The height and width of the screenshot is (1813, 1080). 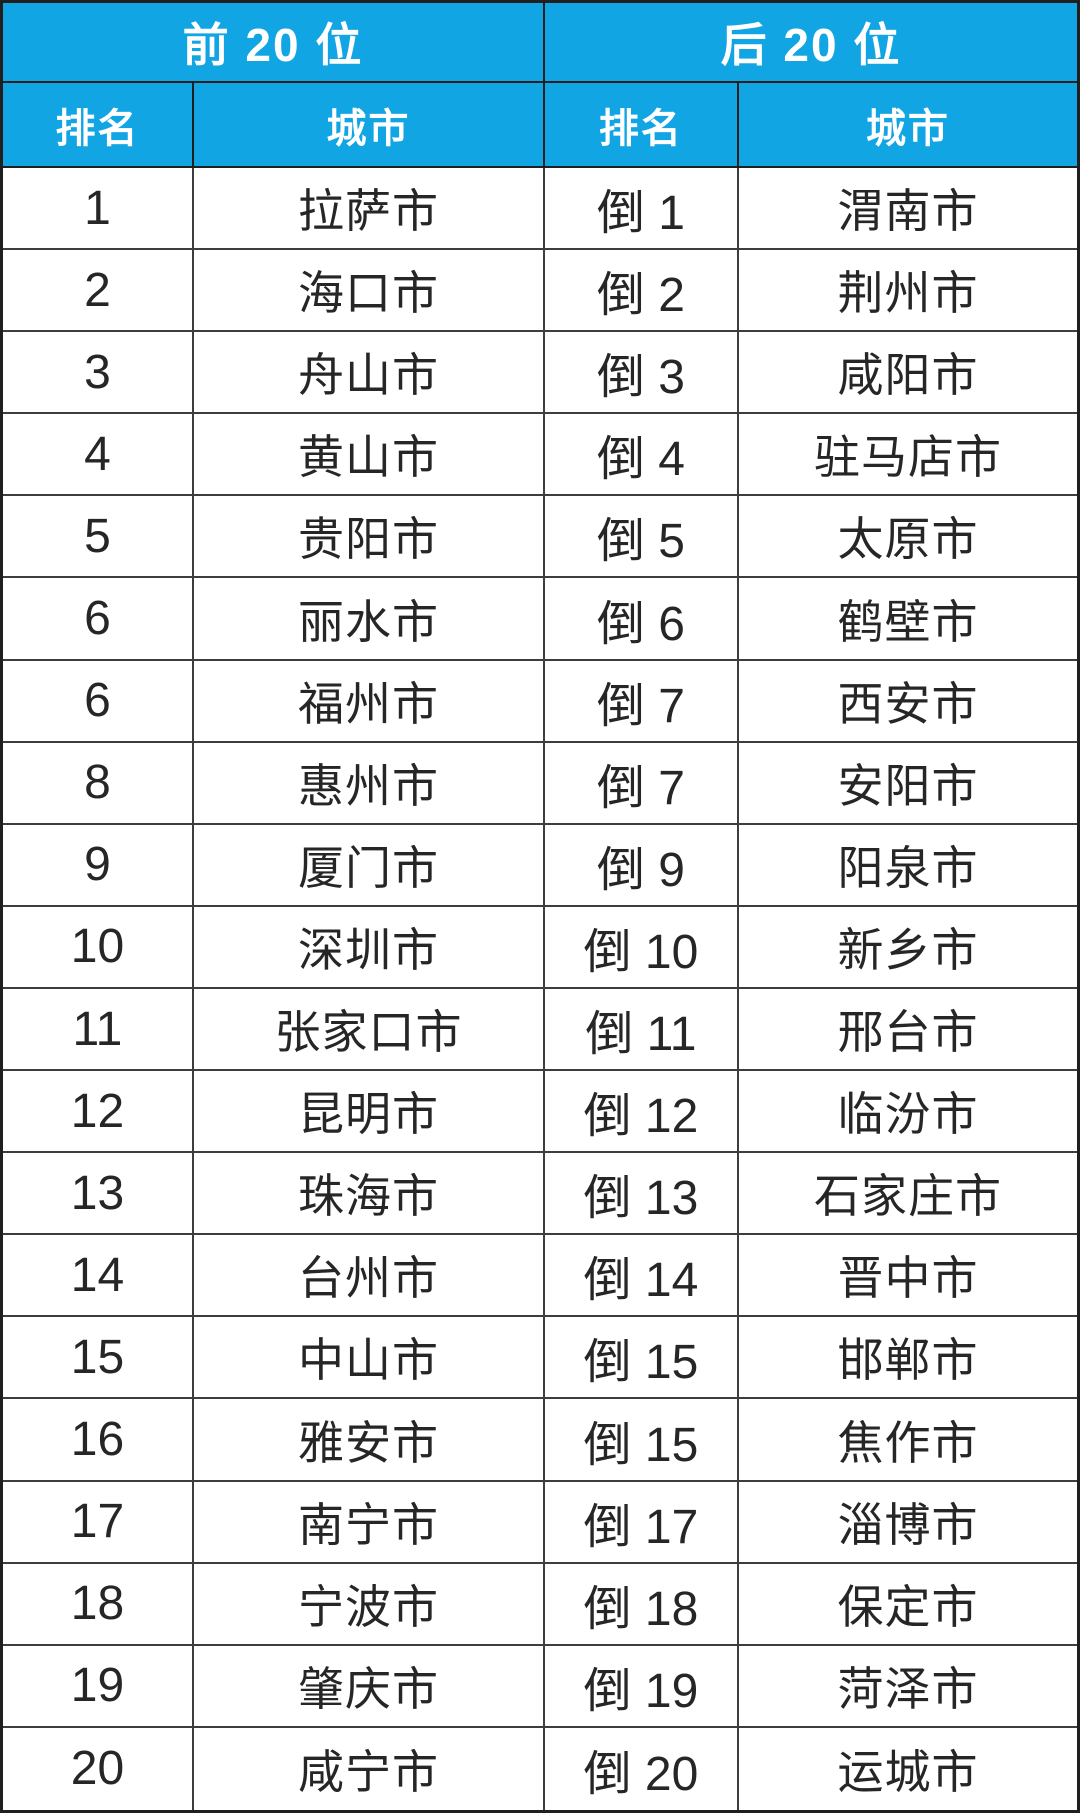 What do you see at coordinates (907, 537) in the screenshot?
I see `bottom-city-cell: 太原市` at bounding box center [907, 537].